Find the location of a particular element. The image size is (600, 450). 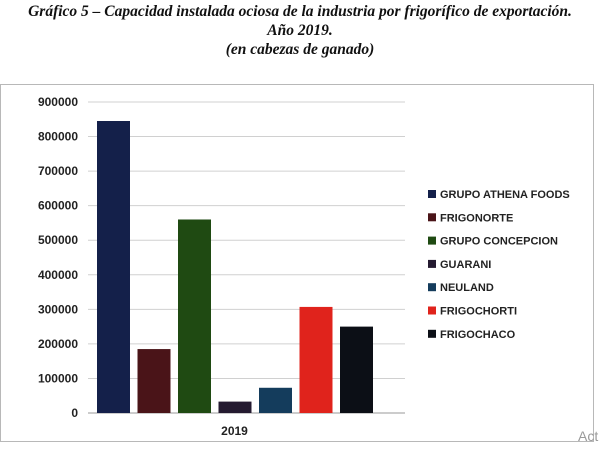

bar-grupo-athena-foods is located at coordinates (113, 267).